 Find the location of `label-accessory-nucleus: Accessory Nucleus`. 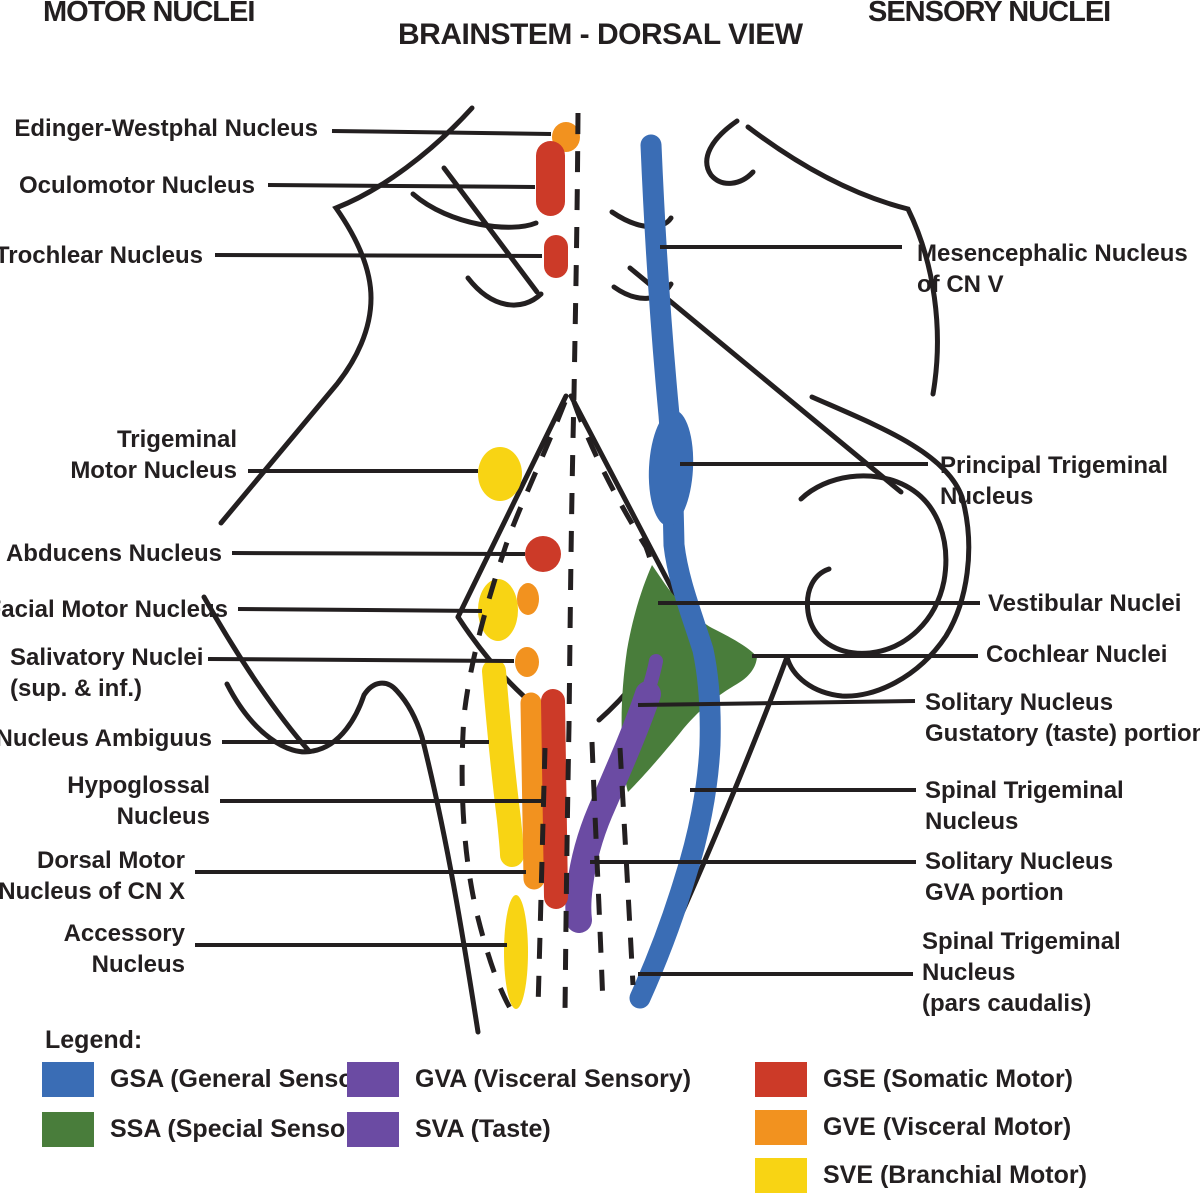

label-accessory-nucleus: Accessory Nucleus is located at coordinates (124, 949).